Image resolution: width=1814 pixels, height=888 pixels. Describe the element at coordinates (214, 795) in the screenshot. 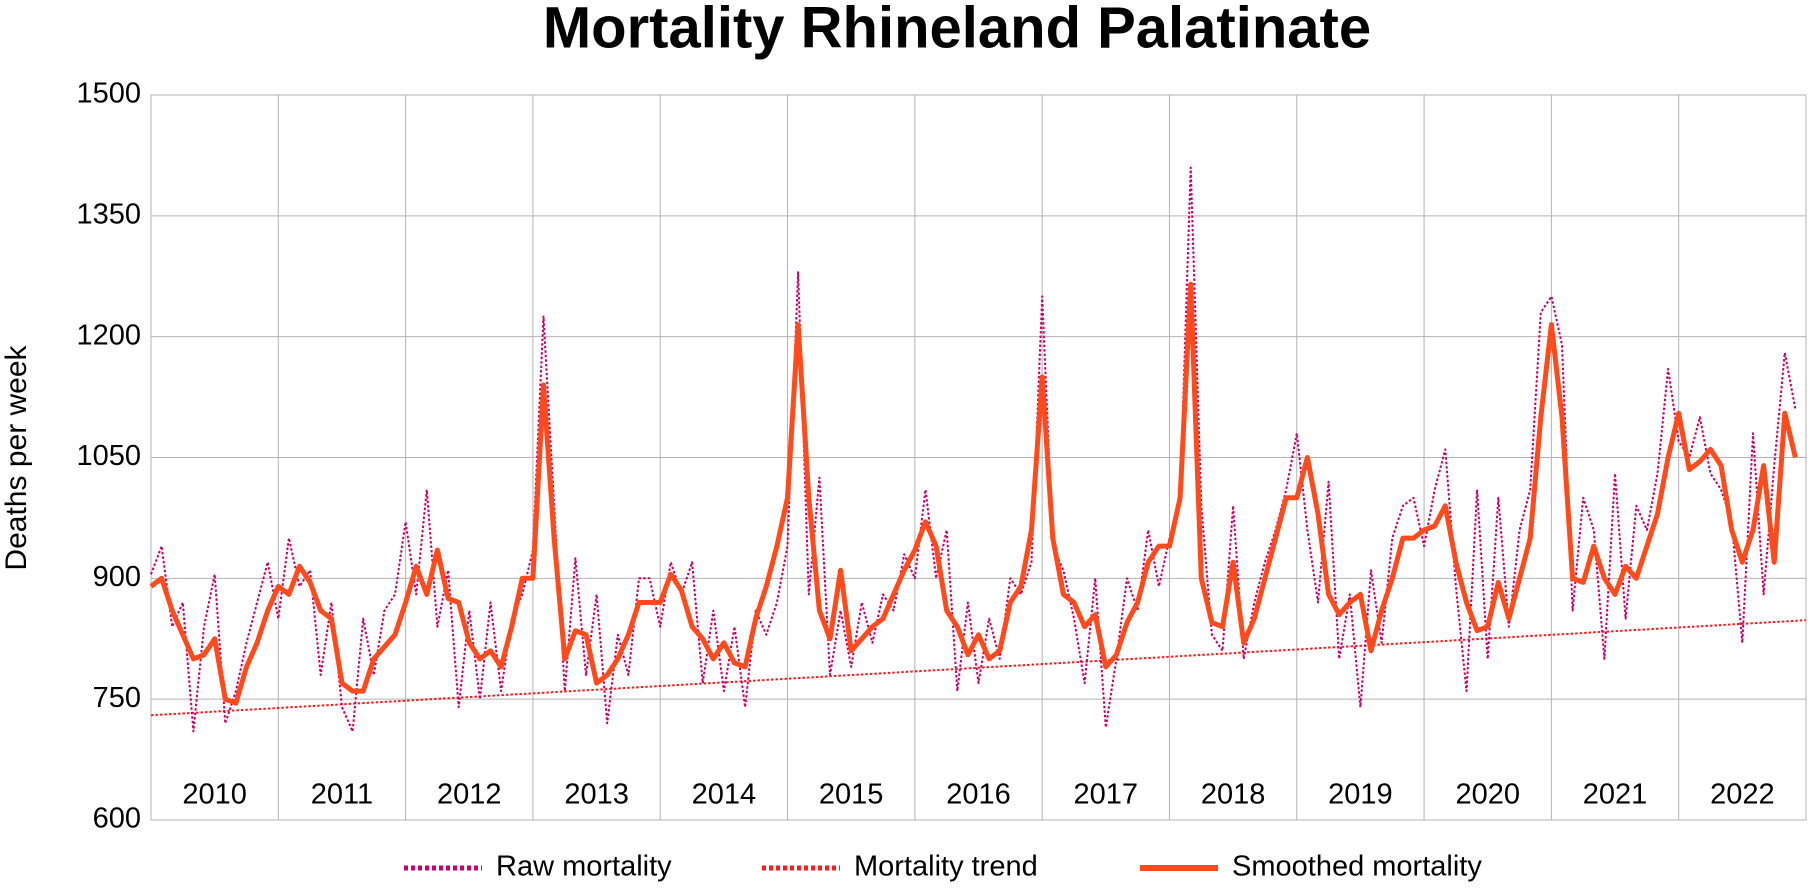

I see `x-tick-label: 2010` at that location.